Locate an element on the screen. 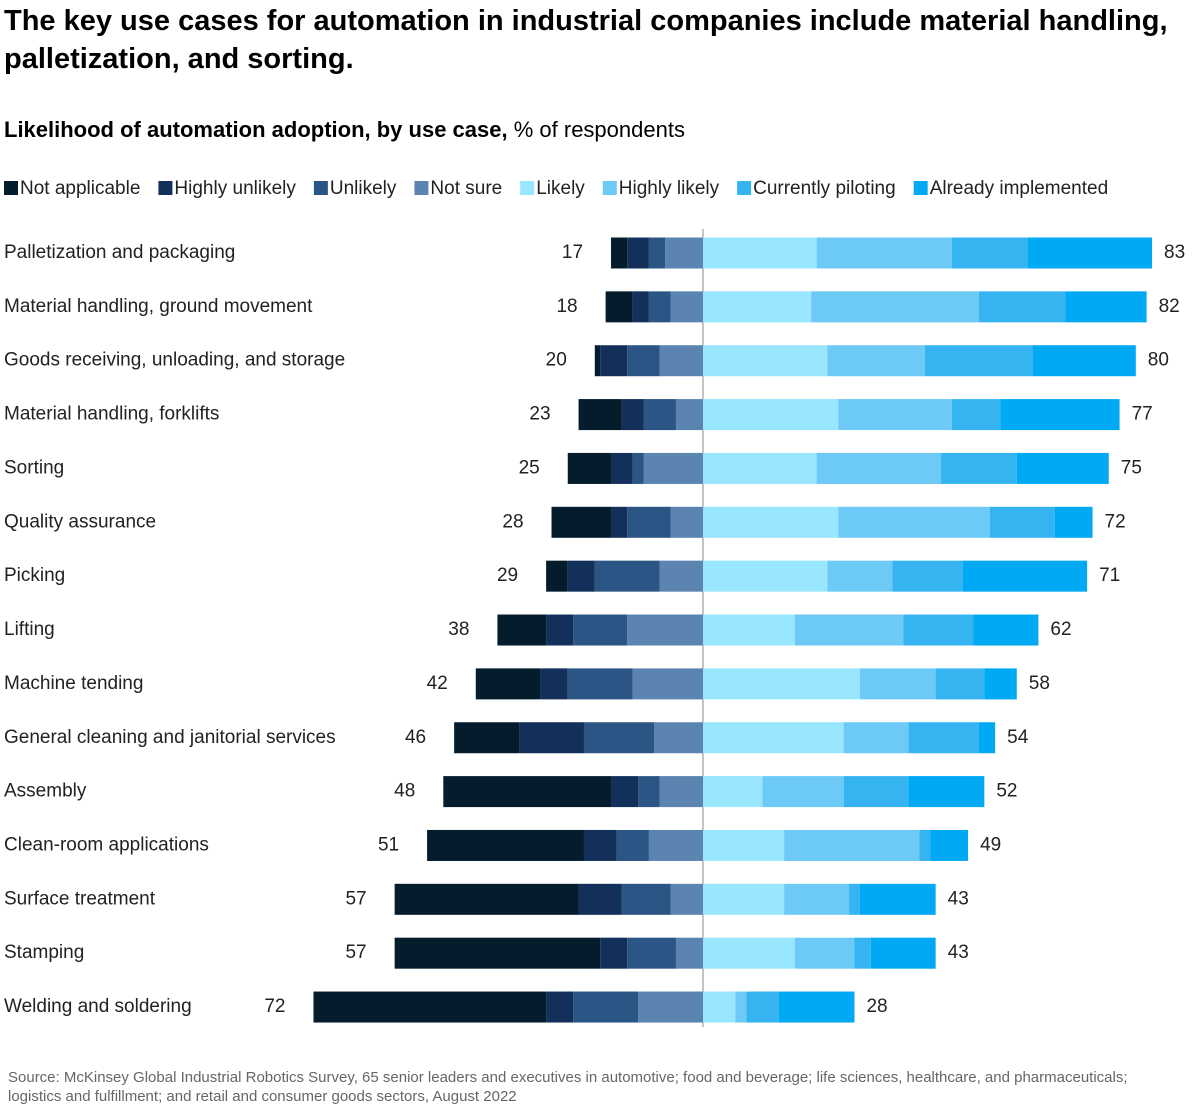 This screenshot has width=1200, height=1113. legend-label: Already implemented is located at coordinates (1019, 188).